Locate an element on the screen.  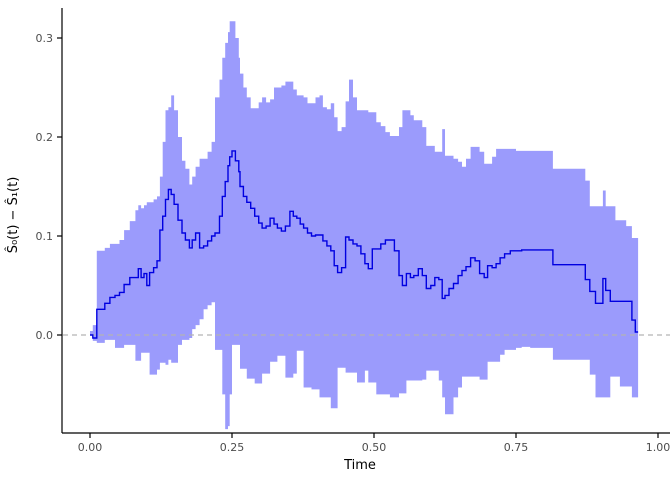
y-tick-label: 0.1 is located at coordinates (45, 236).